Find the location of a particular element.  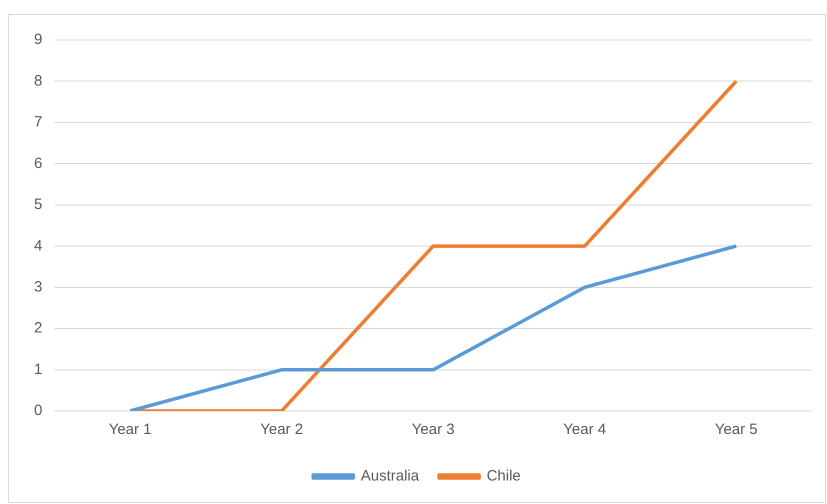

legend-label: Chile is located at coordinates (503, 476).